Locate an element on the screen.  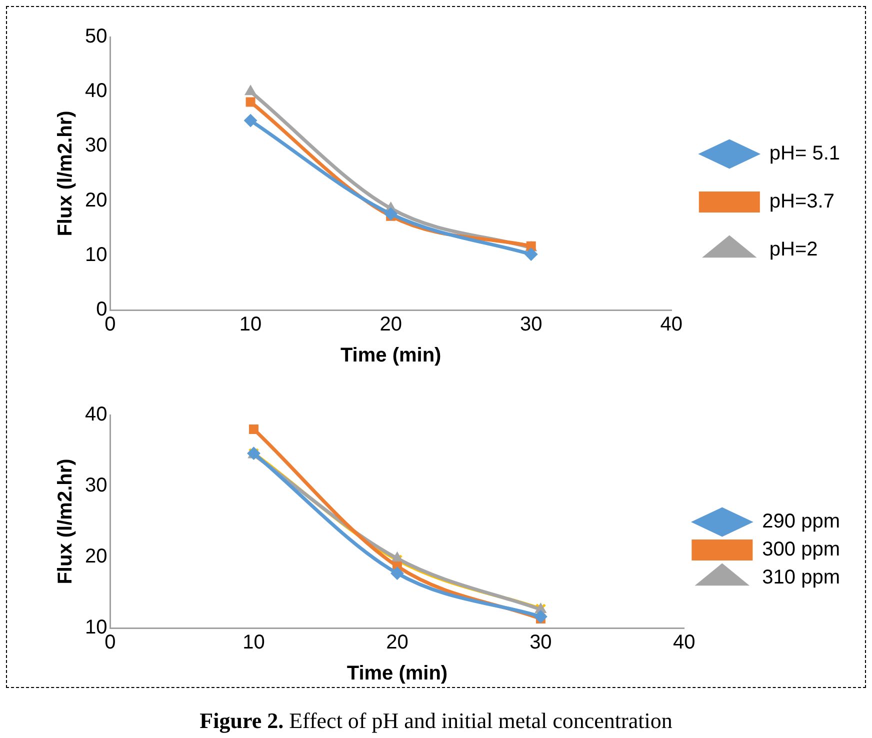
y-tick-label: 50 is located at coordinates (96, 37).